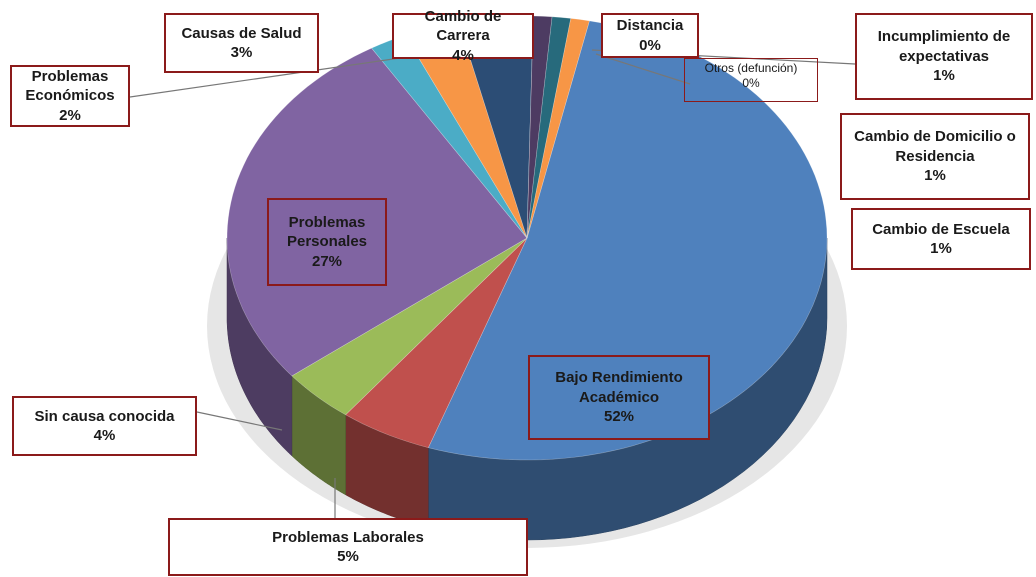 The image size is (1036, 577). I want to click on label-name: Cambio de Domicilio o Residencia, so click(935, 146).